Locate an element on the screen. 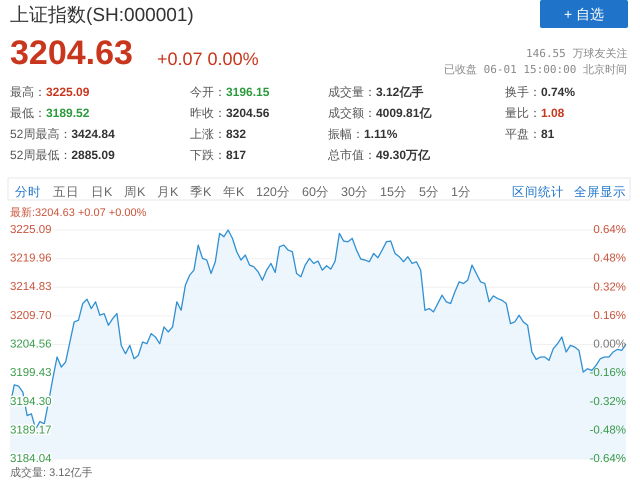 The width and height of the screenshot is (640, 486). text: 下跌：817 is located at coordinates (218, 155).